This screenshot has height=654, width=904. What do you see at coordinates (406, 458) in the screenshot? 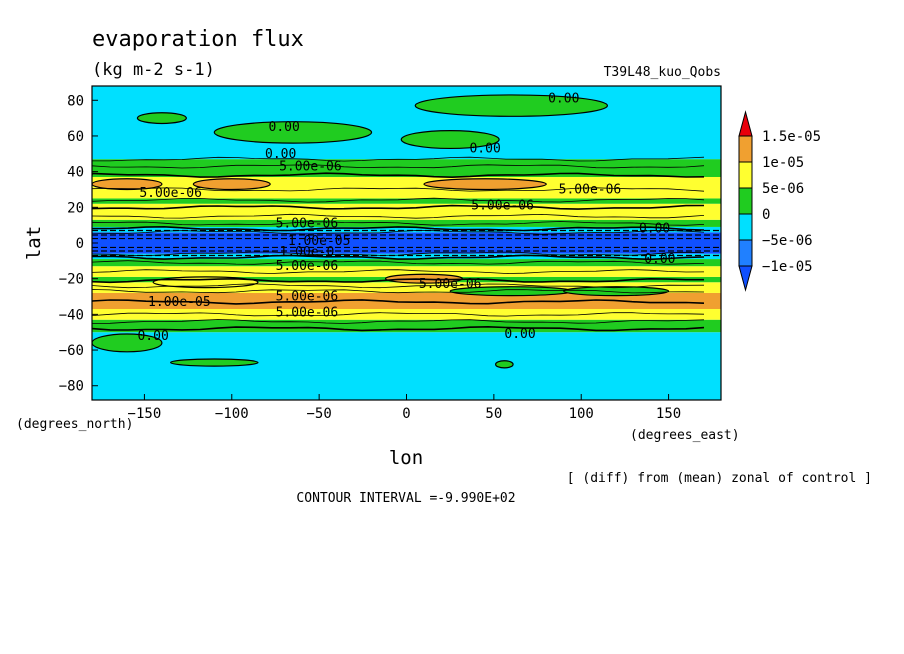
I see `x-axis-label: lon` at bounding box center [406, 458].